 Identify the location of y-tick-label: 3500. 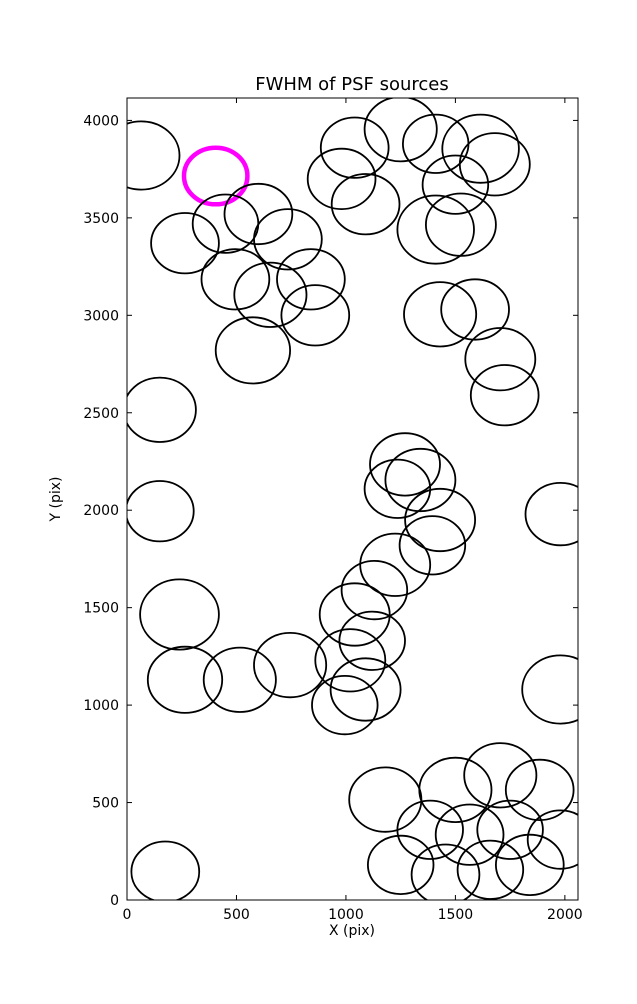
(101, 219).